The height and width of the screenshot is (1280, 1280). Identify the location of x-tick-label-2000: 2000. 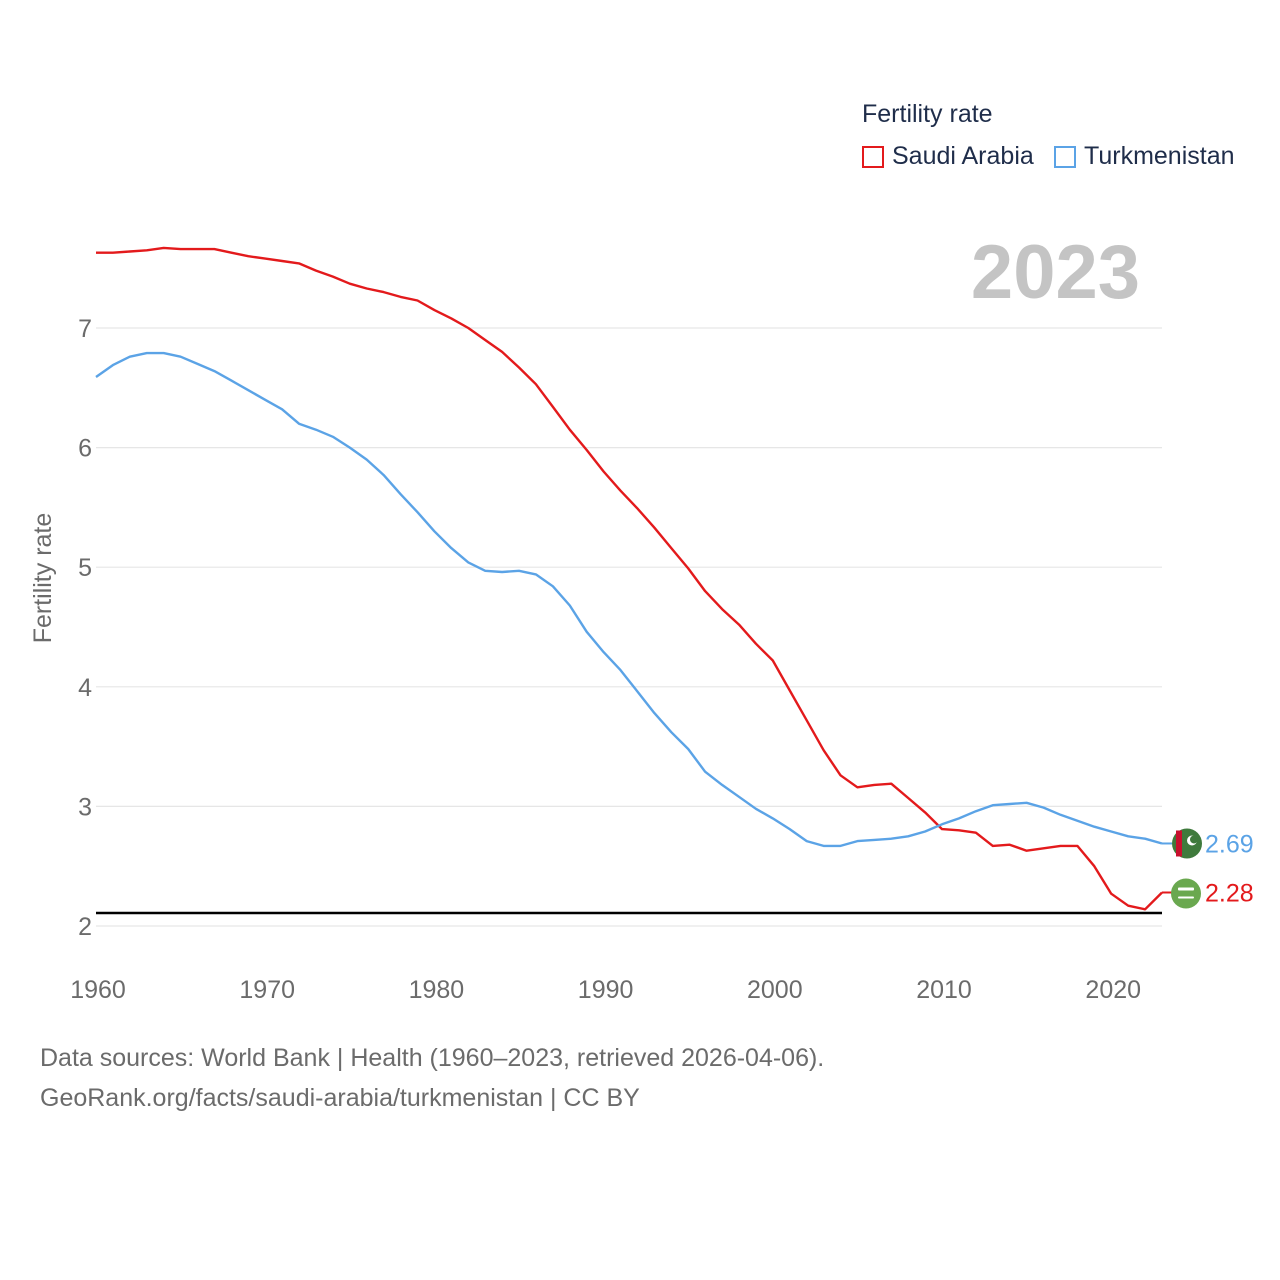
(775, 990).